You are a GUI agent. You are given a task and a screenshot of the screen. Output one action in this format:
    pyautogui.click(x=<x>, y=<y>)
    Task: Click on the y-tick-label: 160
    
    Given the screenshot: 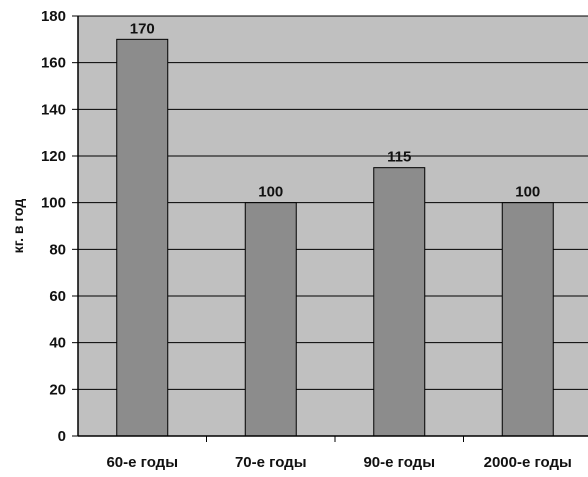 What is the action you would take?
    pyautogui.click(x=53, y=63)
    